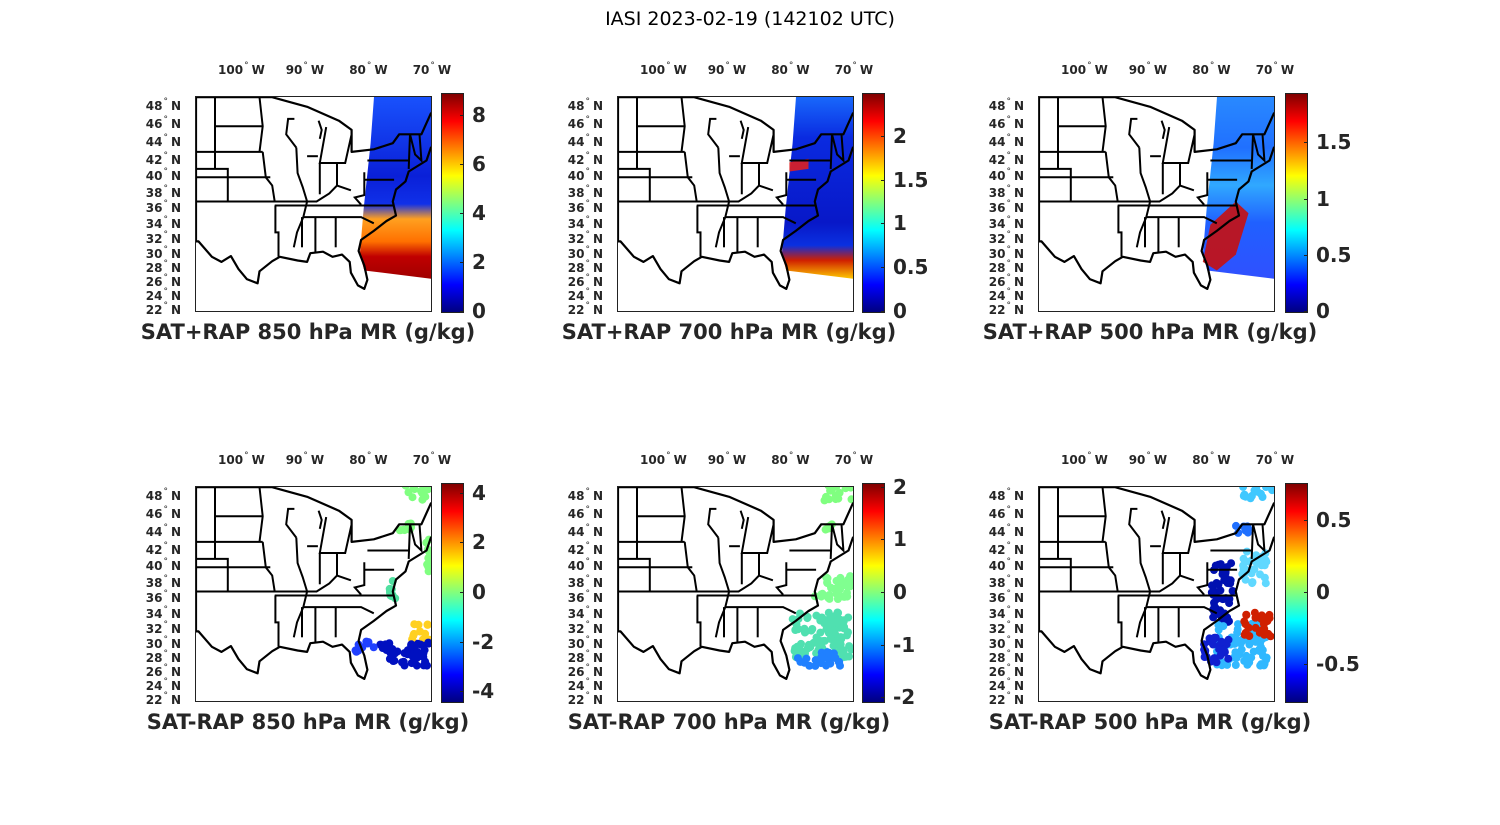  I want to click on lat-value: 32, so click(154, 238).